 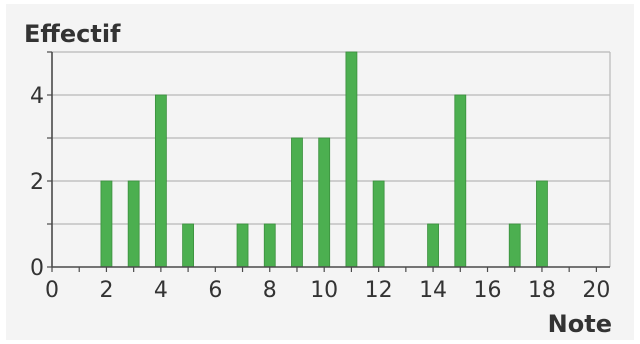 What do you see at coordinates (580, 324) in the screenshot?
I see `x-axis-label: Note` at bounding box center [580, 324].